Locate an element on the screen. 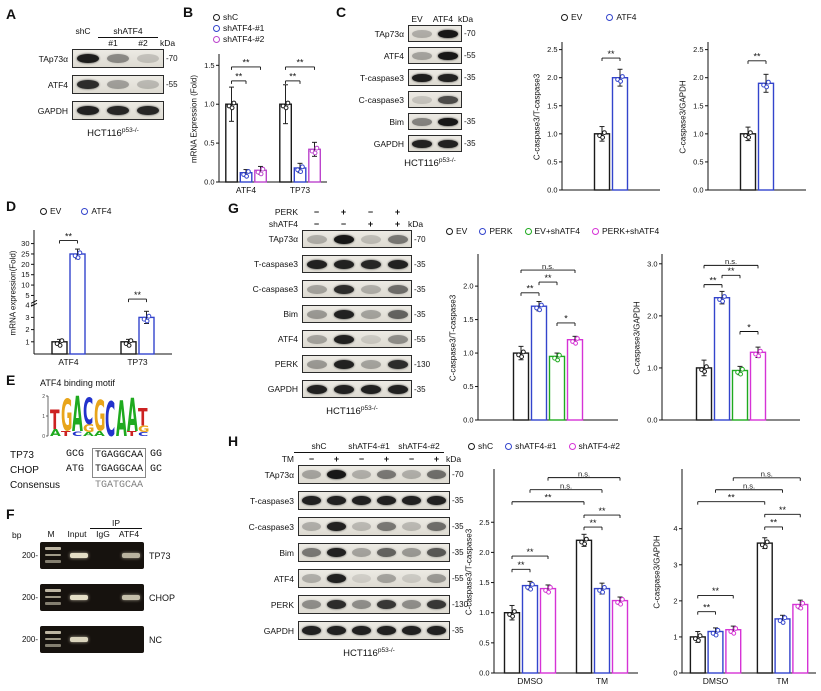 This screenshot has width=821, height=691. x-category-label: ATF4 is located at coordinates (68, 362).